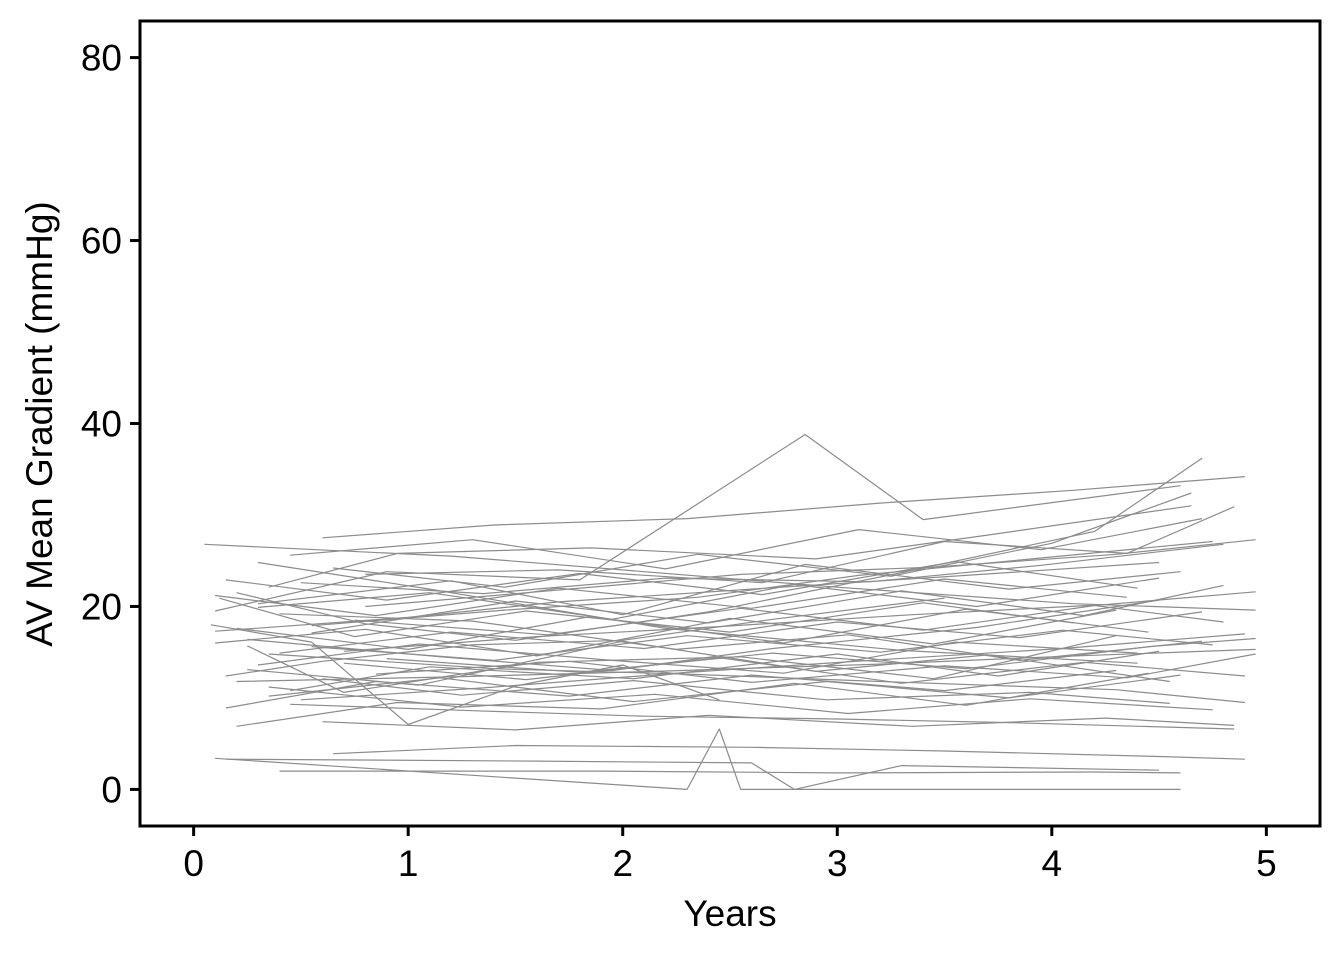 The height and width of the screenshot is (960, 1344). What do you see at coordinates (101, 424) in the screenshot?
I see `y-tick-label: 40` at bounding box center [101, 424].